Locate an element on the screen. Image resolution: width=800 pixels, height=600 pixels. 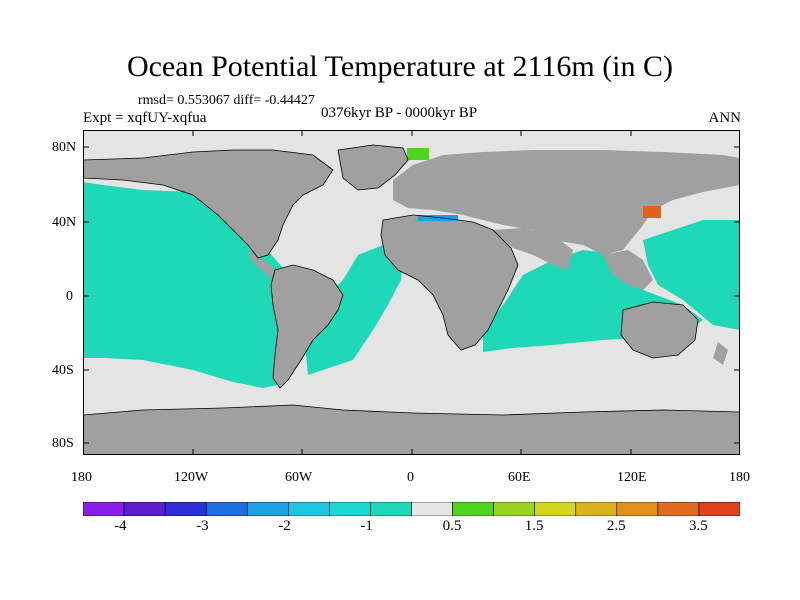
colorbar-label: 0.5 is located at coordinates (452, 526).